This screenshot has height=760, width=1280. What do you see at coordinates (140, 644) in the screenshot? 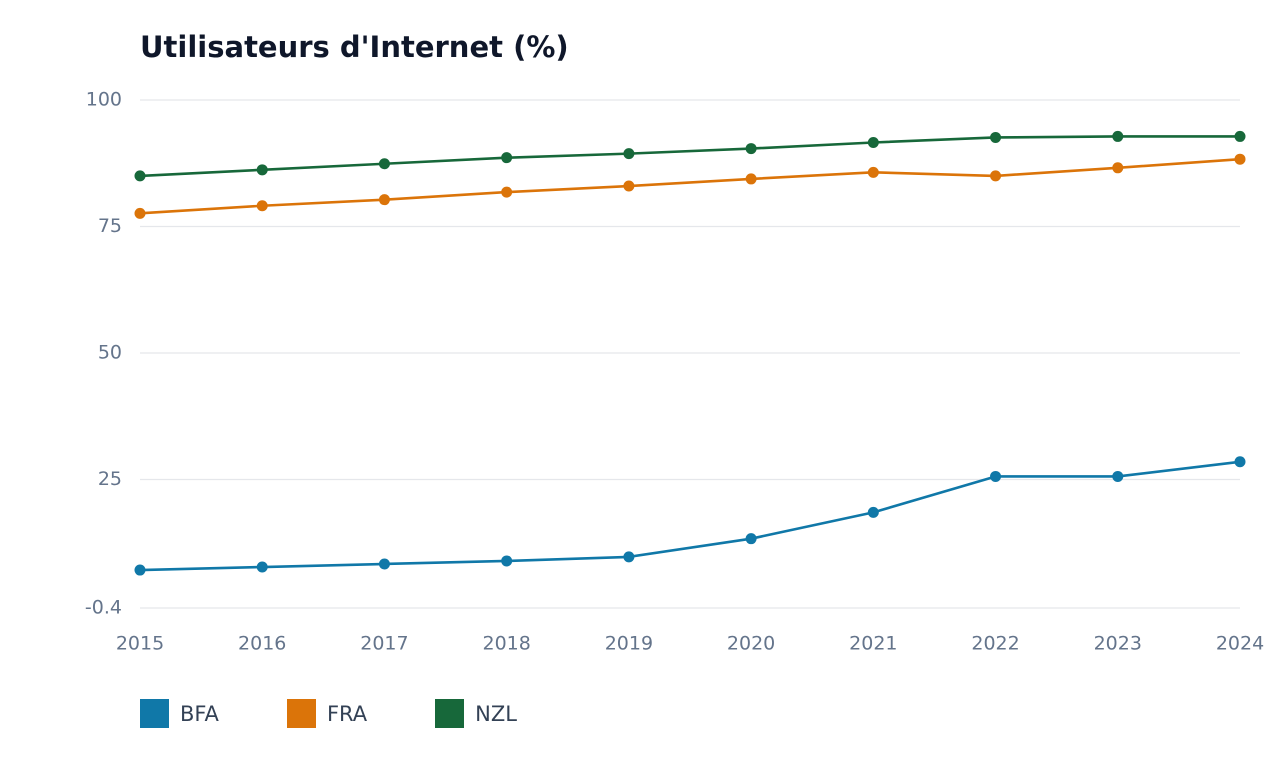
I see `x-tick-label: 2015` at bounding box center [140, 644].